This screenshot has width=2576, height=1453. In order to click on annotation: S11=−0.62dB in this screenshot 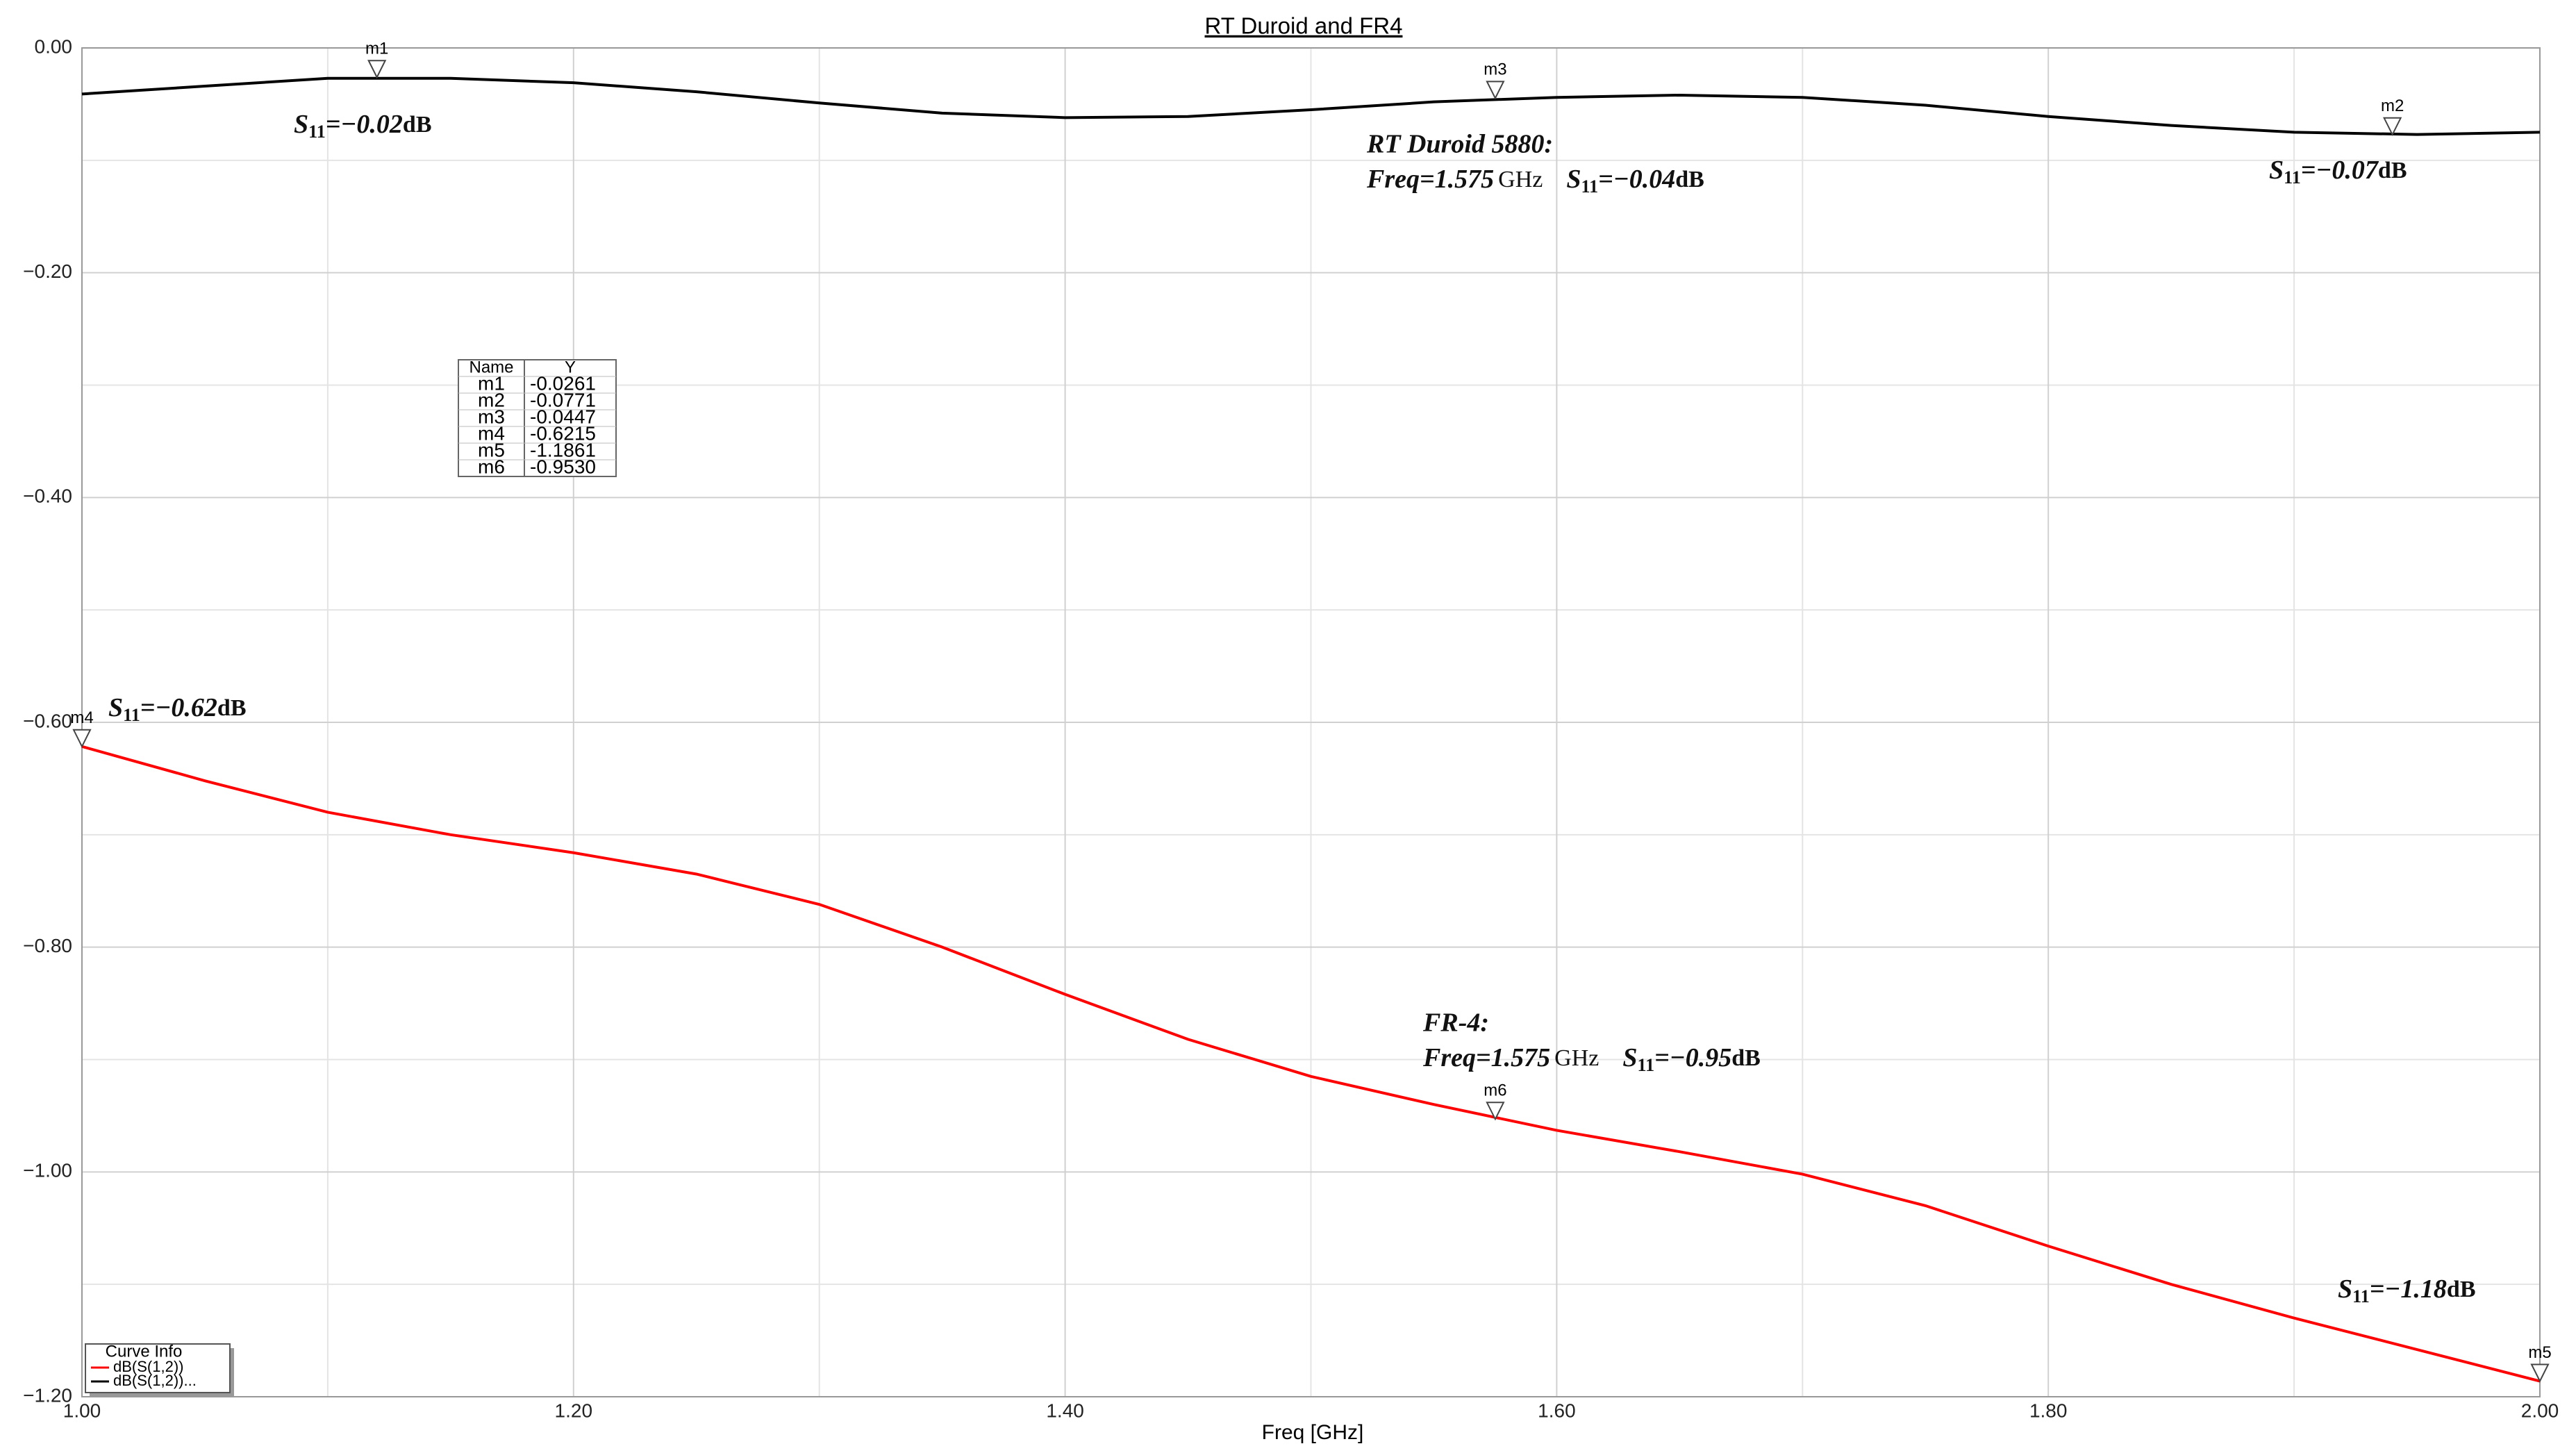, I will do `click(177, 709)`.